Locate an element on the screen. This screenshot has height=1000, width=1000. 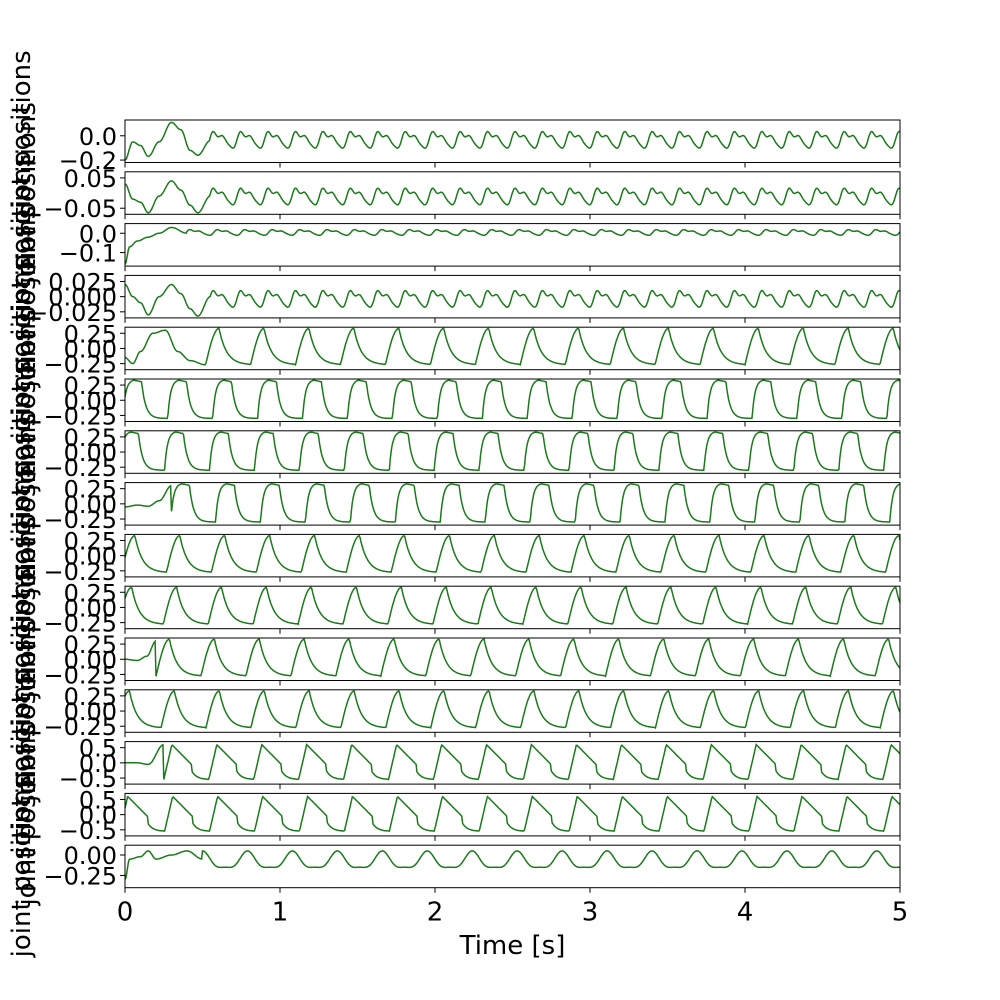
subplot-15: 0.00−0.25 is located at coordinates (472, 867).